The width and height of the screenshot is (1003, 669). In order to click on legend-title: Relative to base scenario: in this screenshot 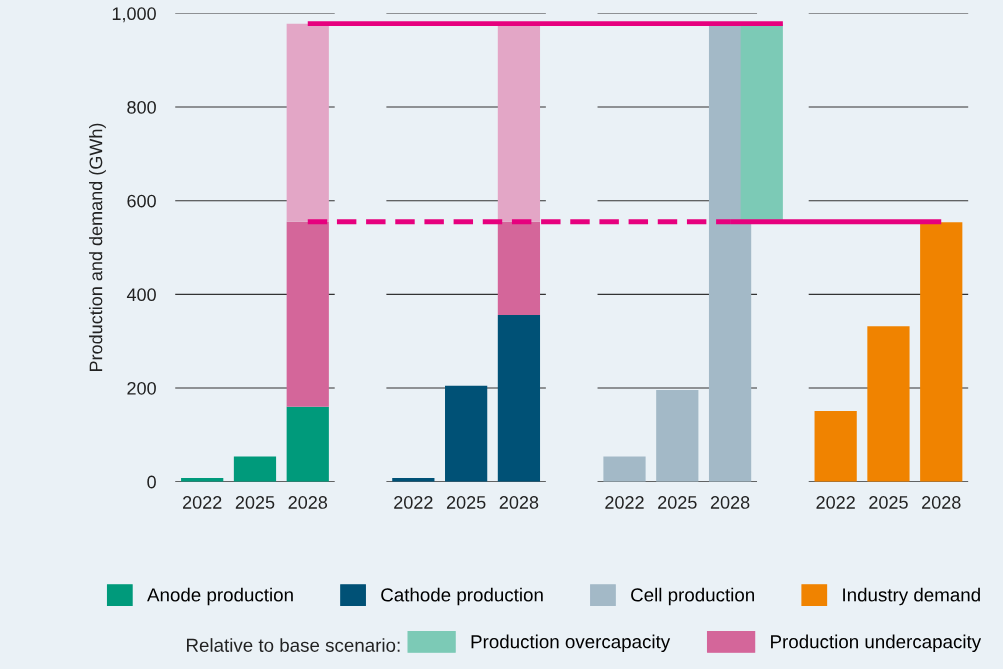, I will do `click(293, 645)`.